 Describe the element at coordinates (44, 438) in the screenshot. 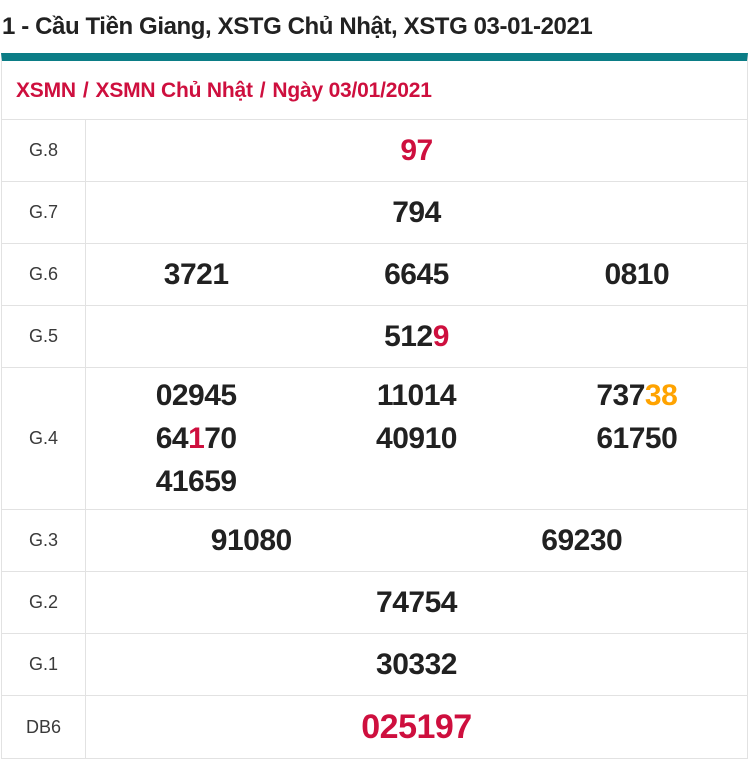

I see `prize-label: G.4` at that location.